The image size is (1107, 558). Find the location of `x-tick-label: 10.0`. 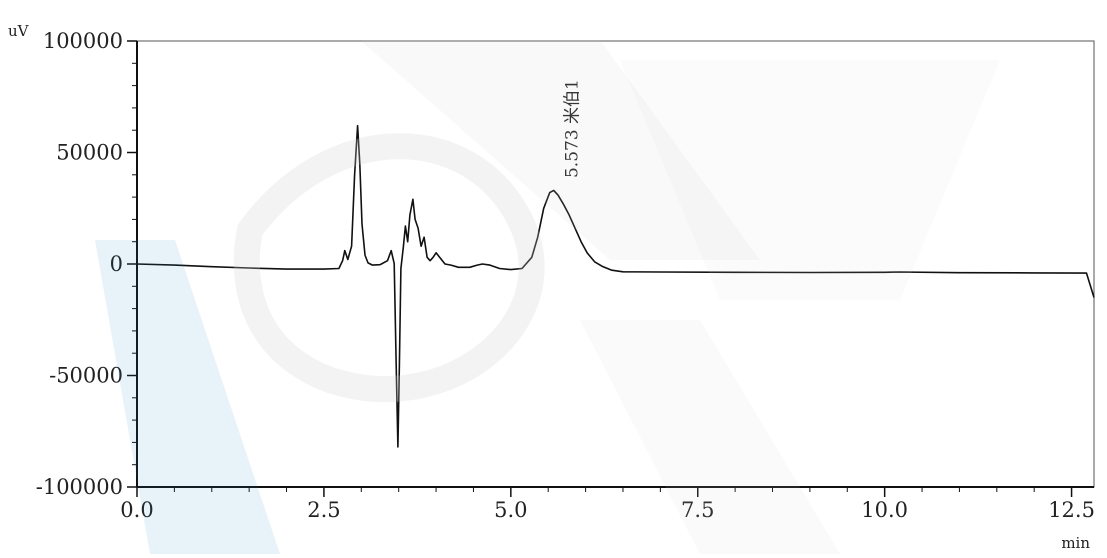

x-tick-label: 10.0 is located at coordinates (884, 510).